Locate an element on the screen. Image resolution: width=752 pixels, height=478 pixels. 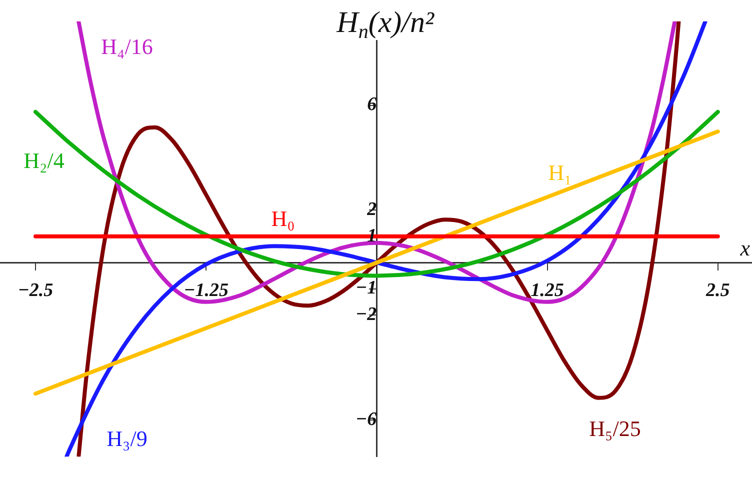
series-label: H₂/4 is located at coordinates (44, 160).